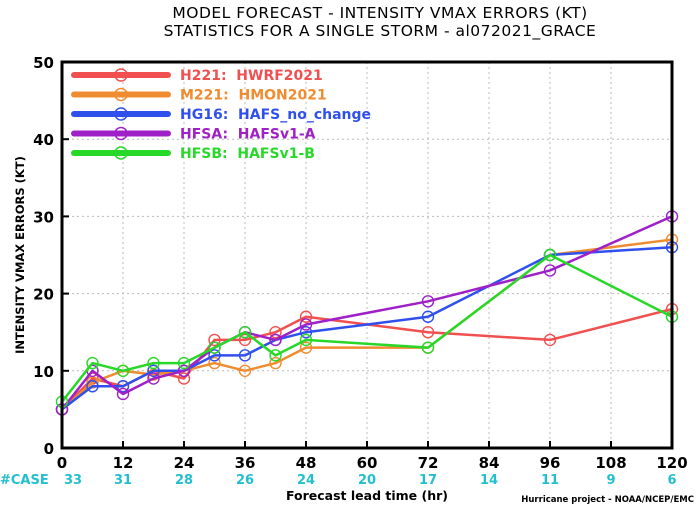 This screenshot has height=506, width=700. What do you see at coordinates (306, 480) in the screenshot?
I see `case-count: 24` at bounding box center [306, 480].